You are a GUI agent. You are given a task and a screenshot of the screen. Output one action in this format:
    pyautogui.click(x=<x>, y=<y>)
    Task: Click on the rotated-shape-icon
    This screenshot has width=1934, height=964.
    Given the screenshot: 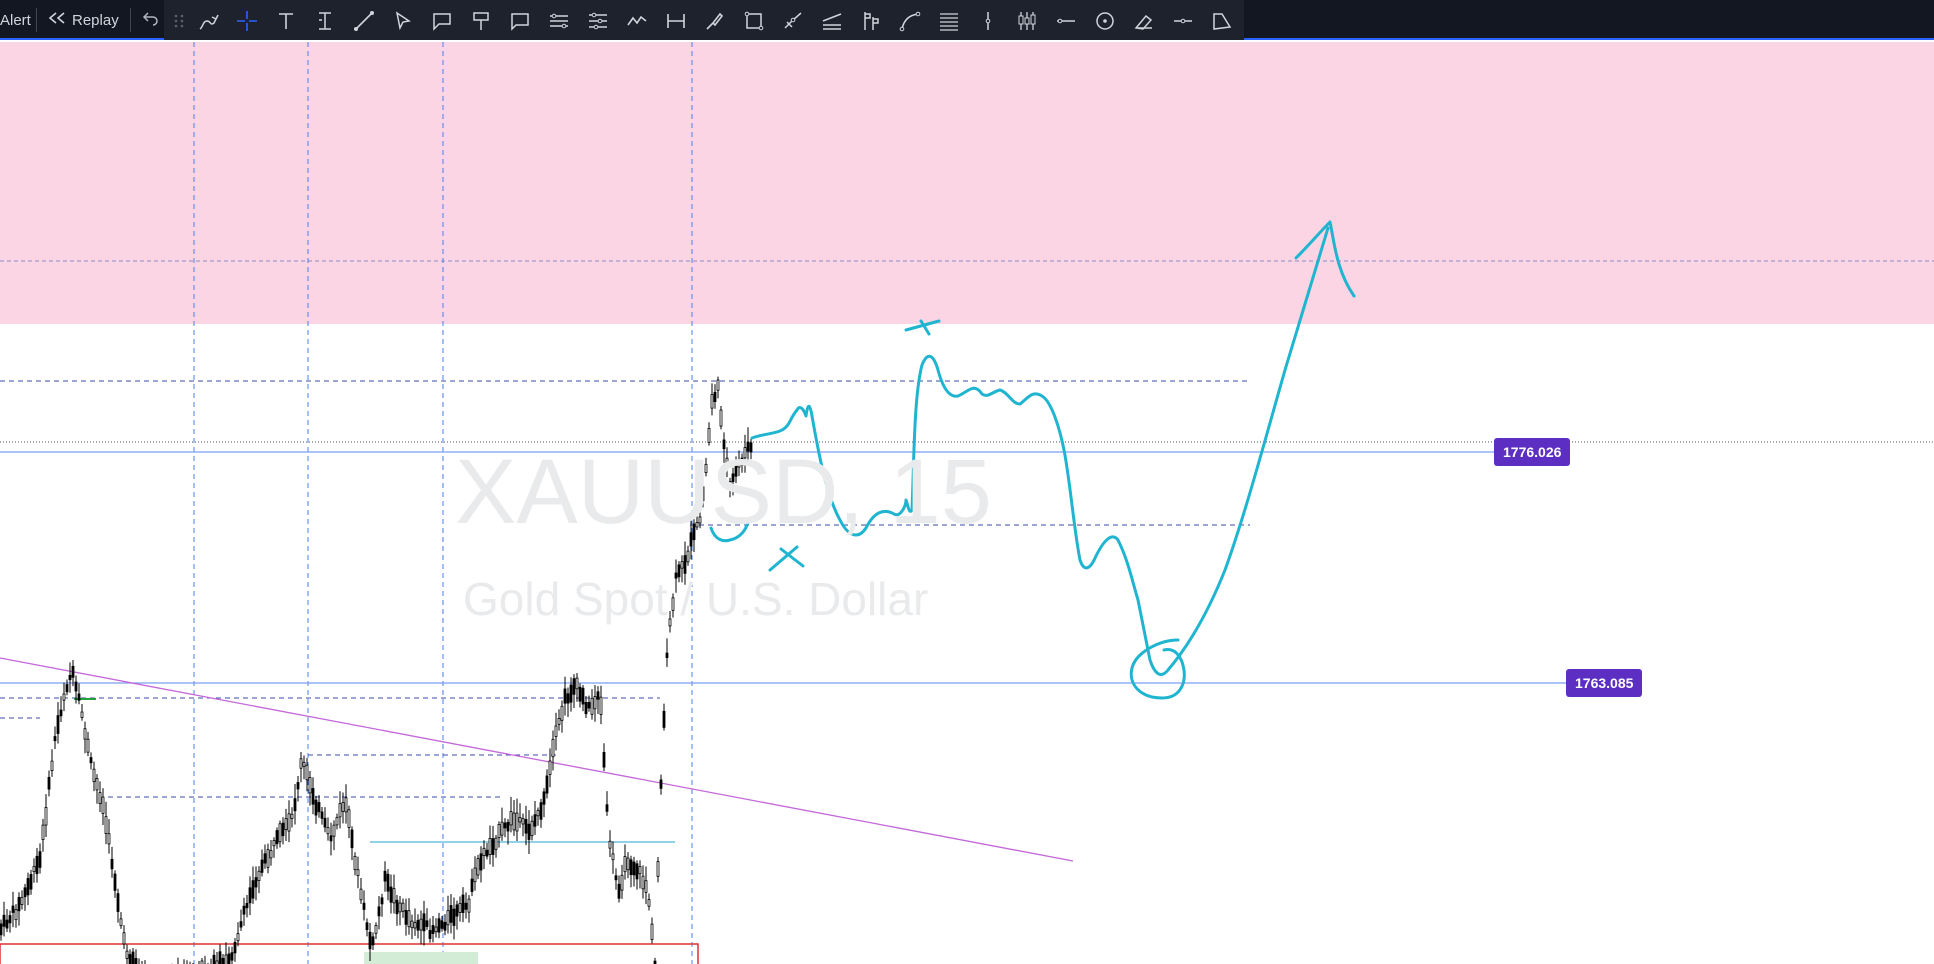 What is the action you would take?
    pyautogui.click(x=1222, y=21)
    